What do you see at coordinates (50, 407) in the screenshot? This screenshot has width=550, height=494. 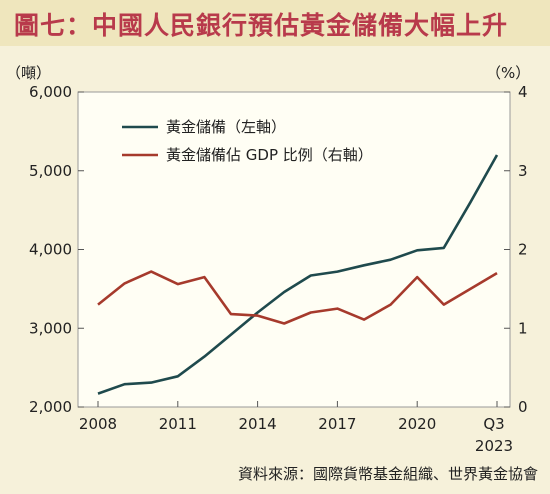 I see `y-left-tick-label: 2,000` at bounding box center [50, 407].